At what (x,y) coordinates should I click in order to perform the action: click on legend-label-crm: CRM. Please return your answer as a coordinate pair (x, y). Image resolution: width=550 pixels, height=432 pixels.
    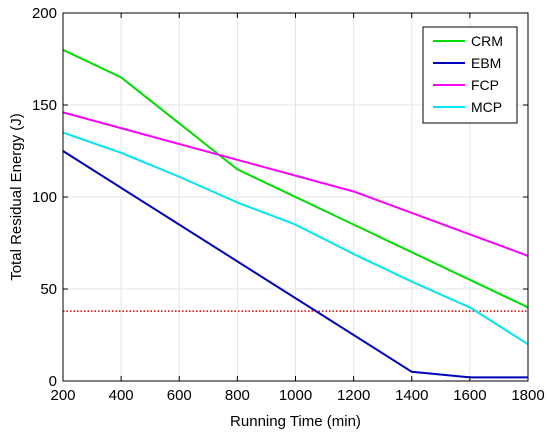
    Looking at the image, I should click on (487, 41).